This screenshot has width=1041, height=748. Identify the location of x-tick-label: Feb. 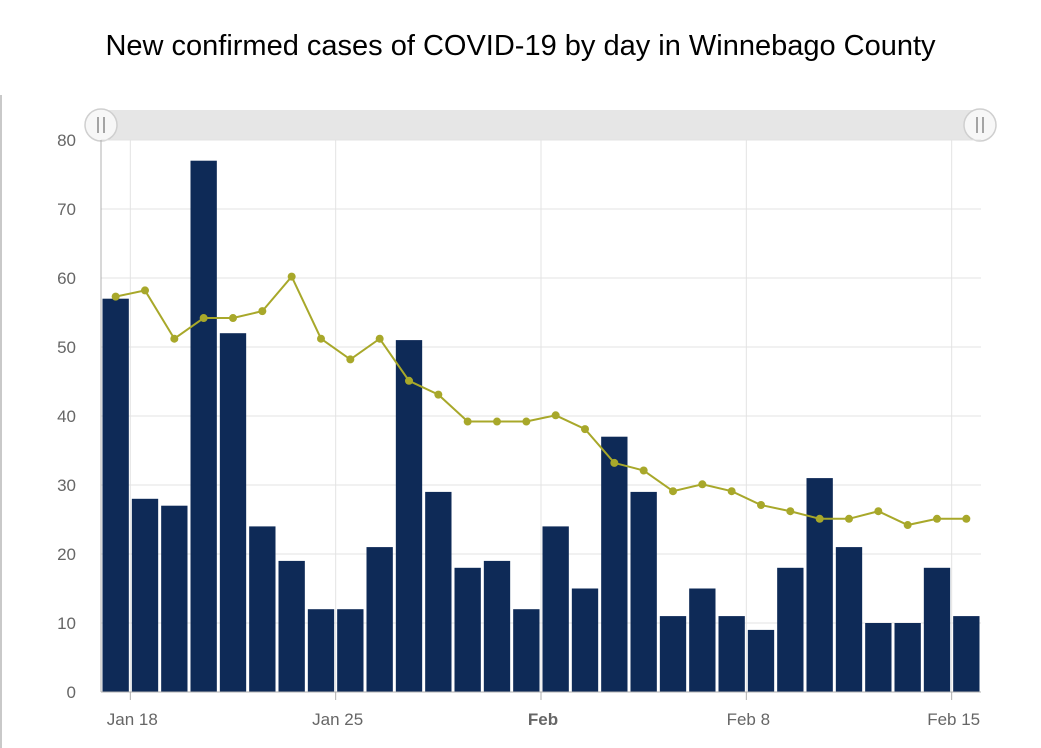
(543, 719).